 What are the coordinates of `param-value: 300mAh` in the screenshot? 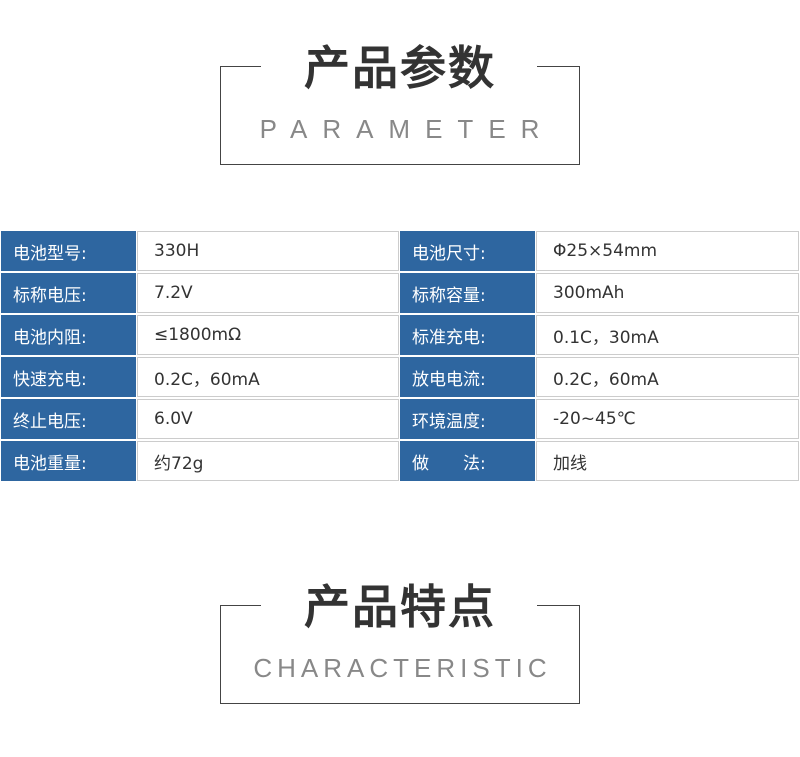 It's located at (667, 293).